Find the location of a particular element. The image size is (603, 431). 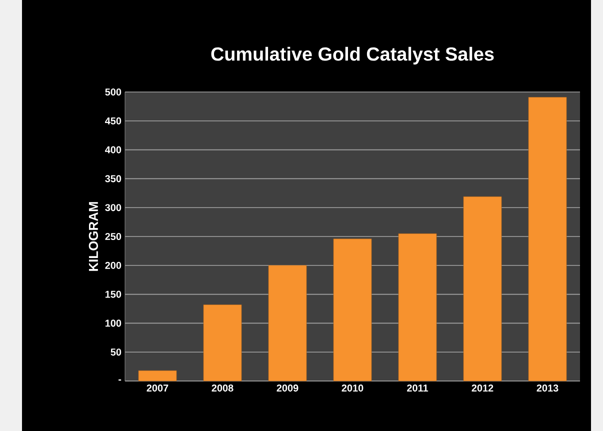

chart-title: Cumulative Gold Catalyst Sales is located at coordinates (352, 55).